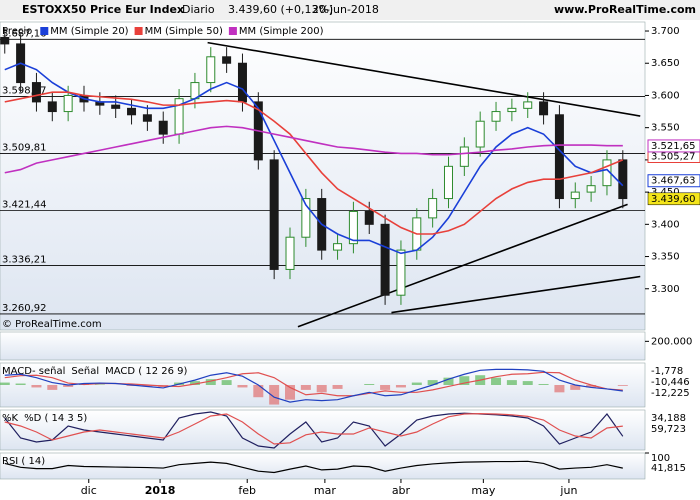 Image resolution: width=700 pixels, height=500 pixels. I want to click on x-tick-label: feb, so click(247, 490).